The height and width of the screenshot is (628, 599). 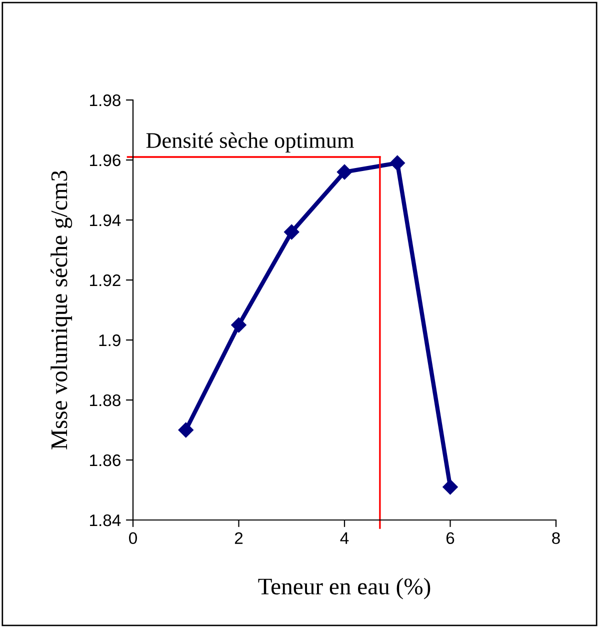 What do you see at coordinates (61, 310) in the screenshot?
I see `y-axis-title: Msse volumique séche g/cm3` at bounding box center [61, 310].